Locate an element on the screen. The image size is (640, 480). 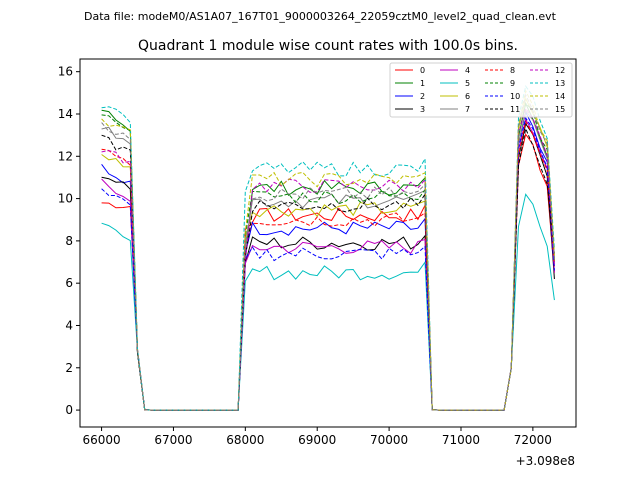
x-axis-offset-label: +3.098e8 is located at coordinates (545, 461).